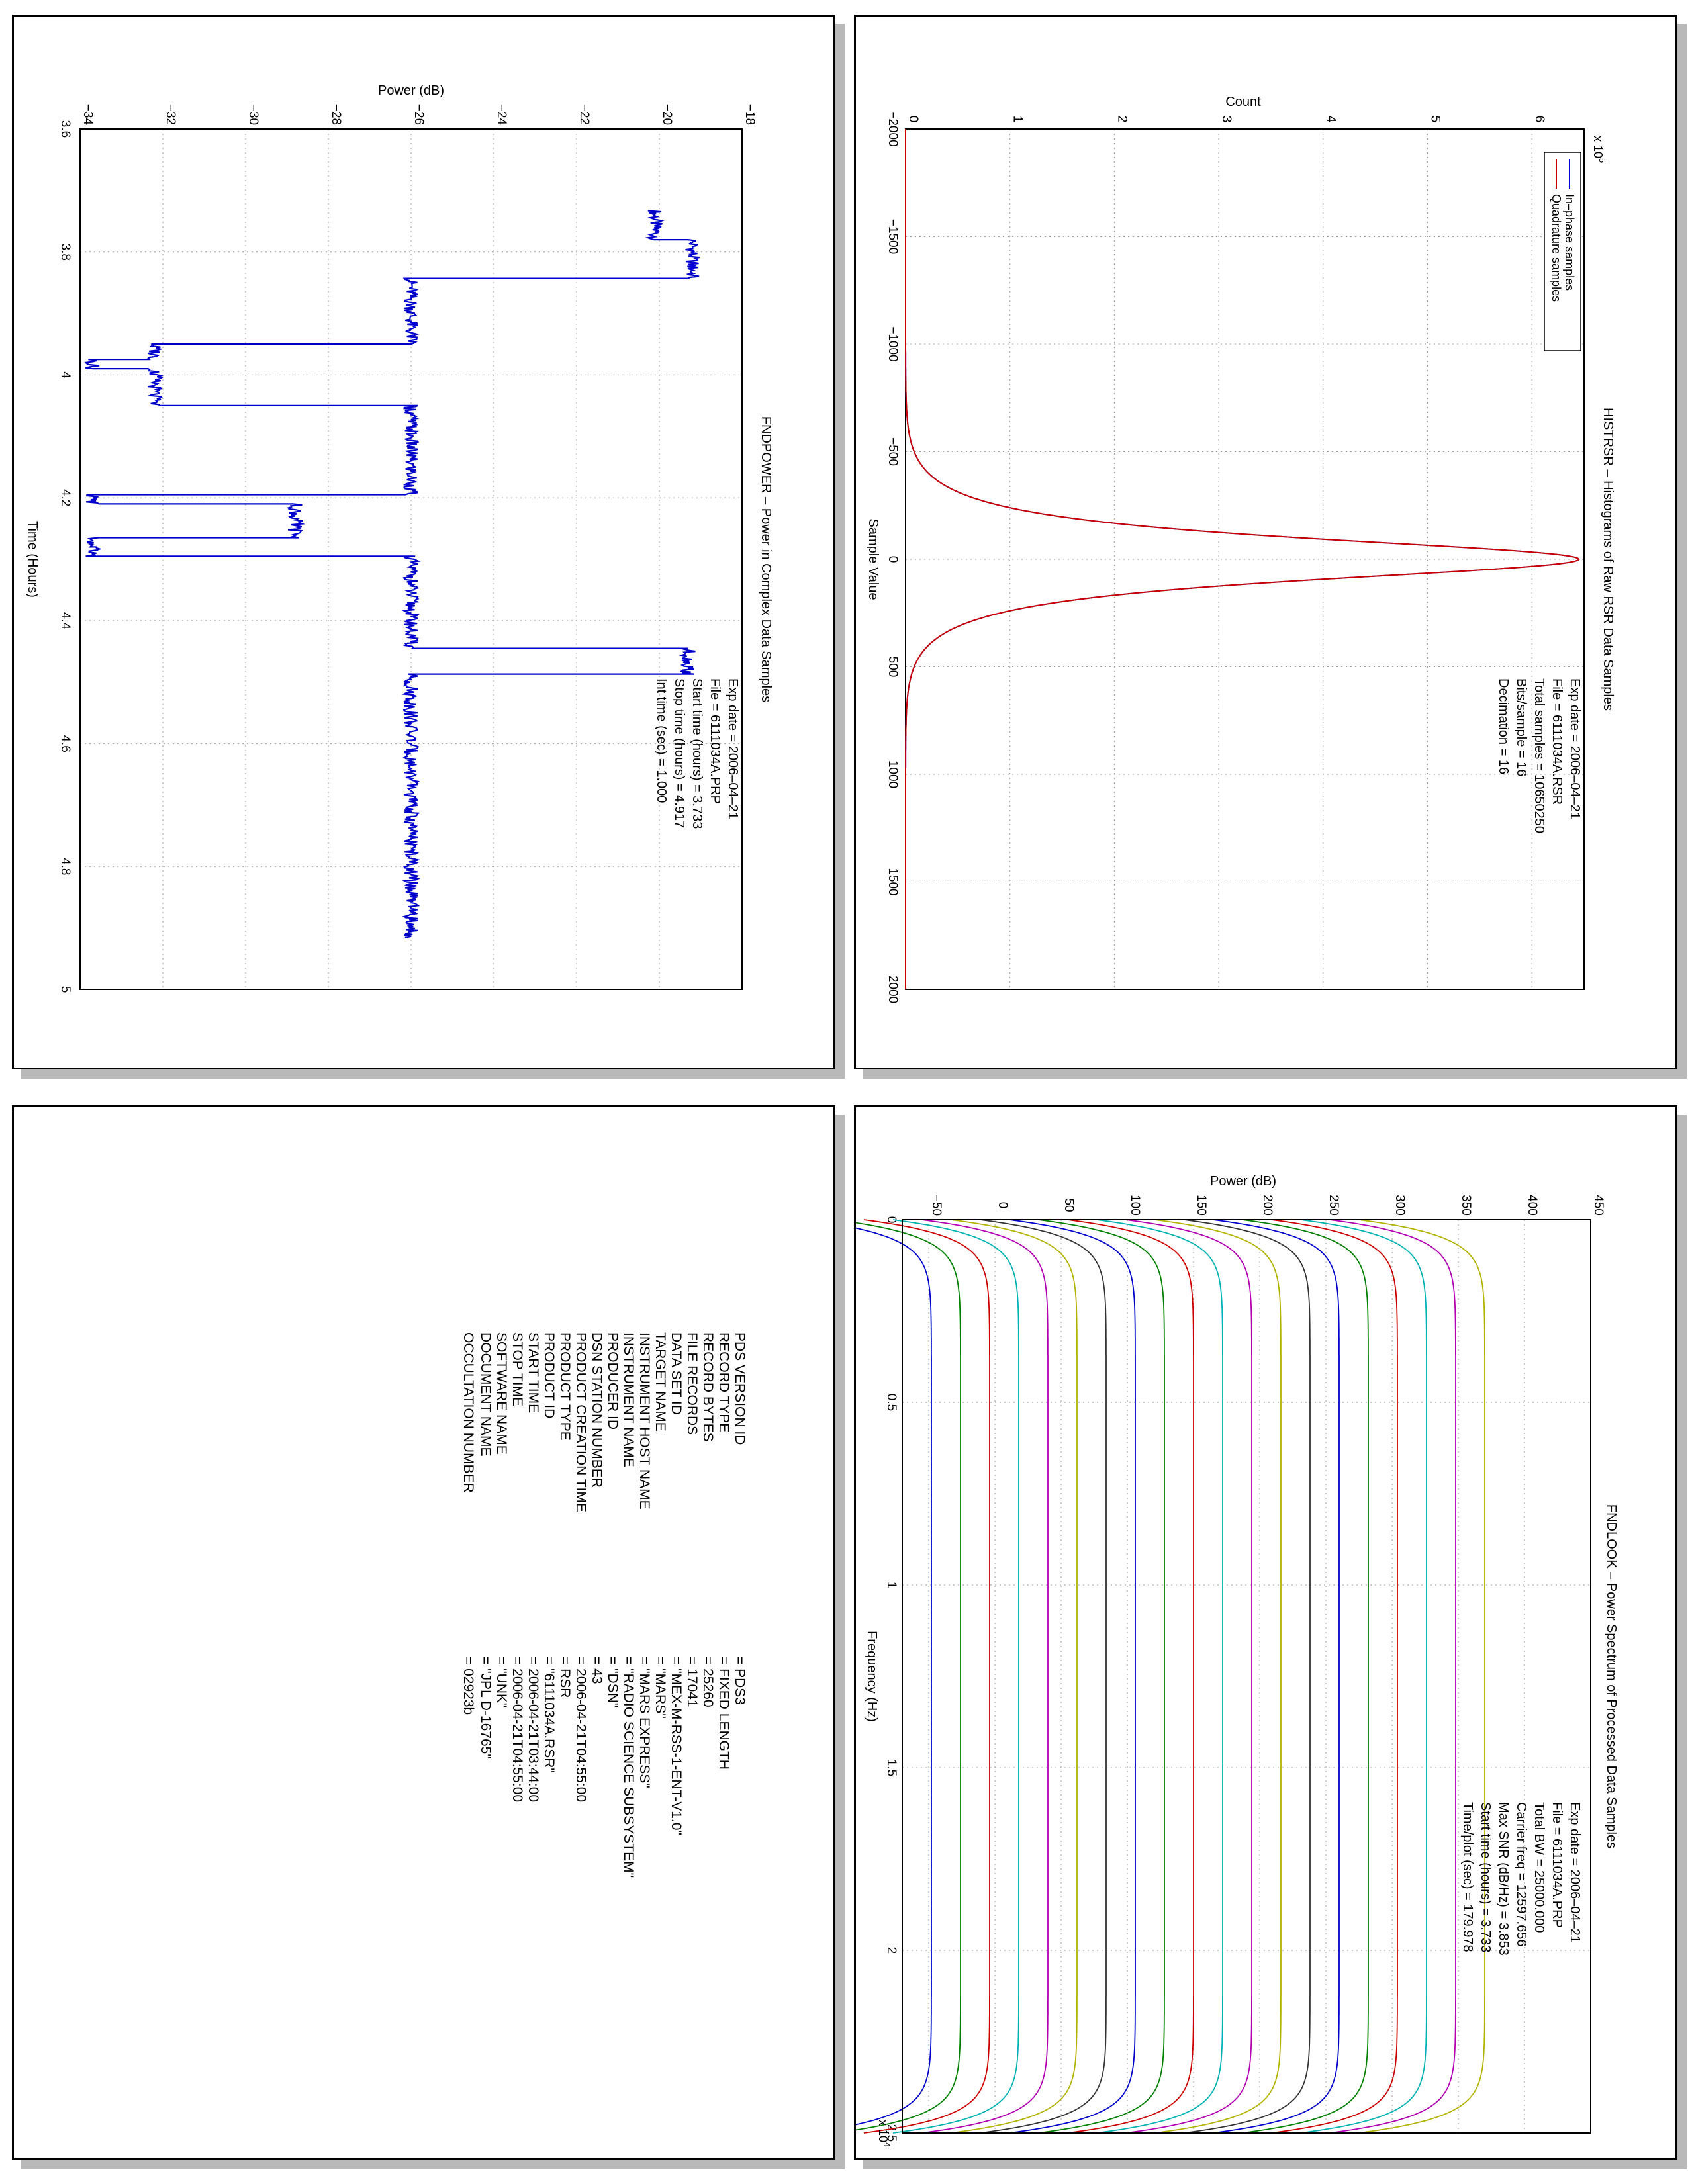  I want to click on histo-x-tick-label: −1500, so click(893, 236).